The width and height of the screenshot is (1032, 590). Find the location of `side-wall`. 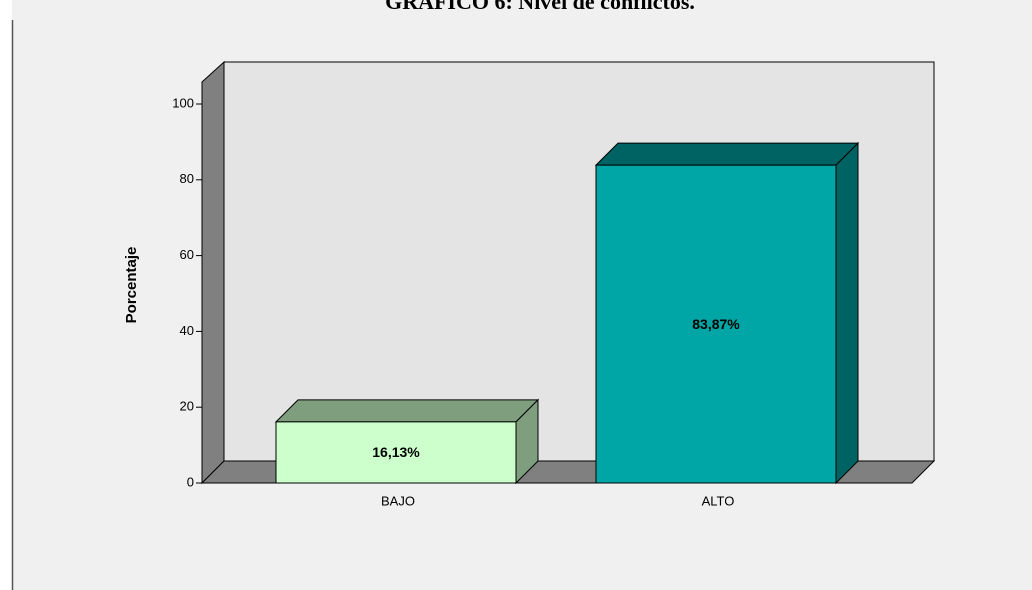

side-wall is located at coordinates (213, 272).